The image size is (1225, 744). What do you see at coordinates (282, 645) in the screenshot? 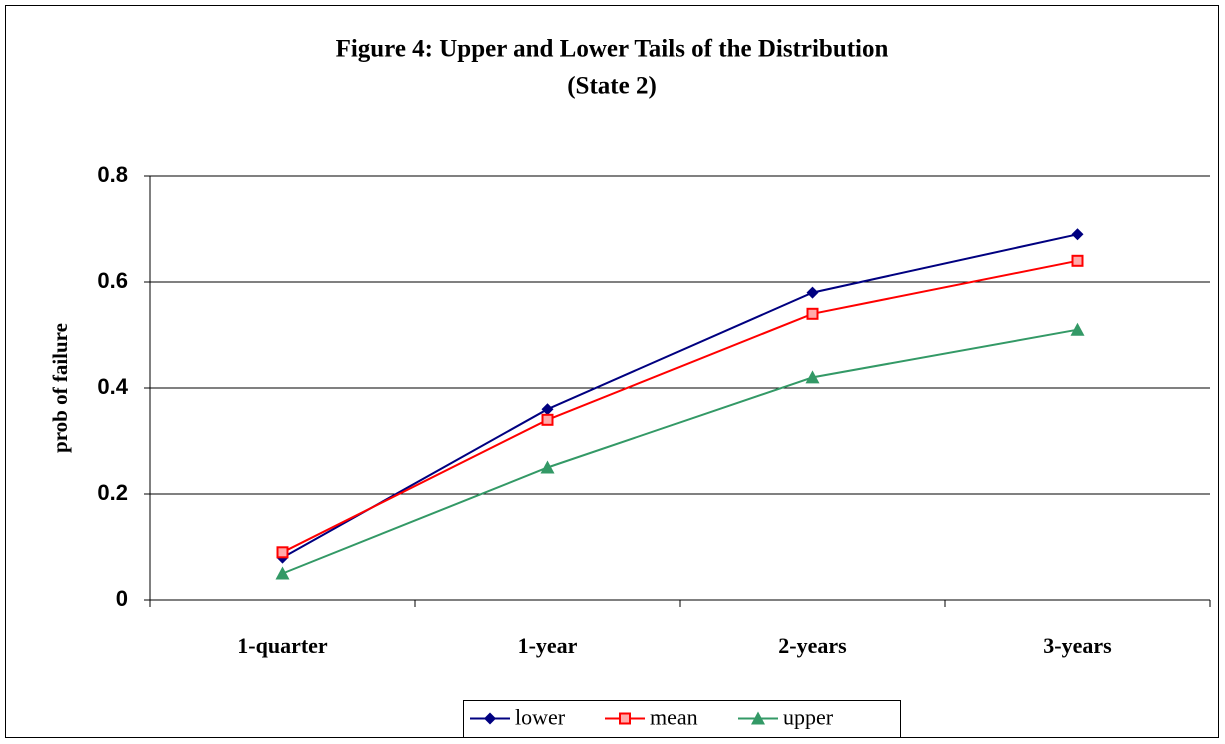
I see `x-tick-label: 1-quarter` at bounding box center [282, 645].